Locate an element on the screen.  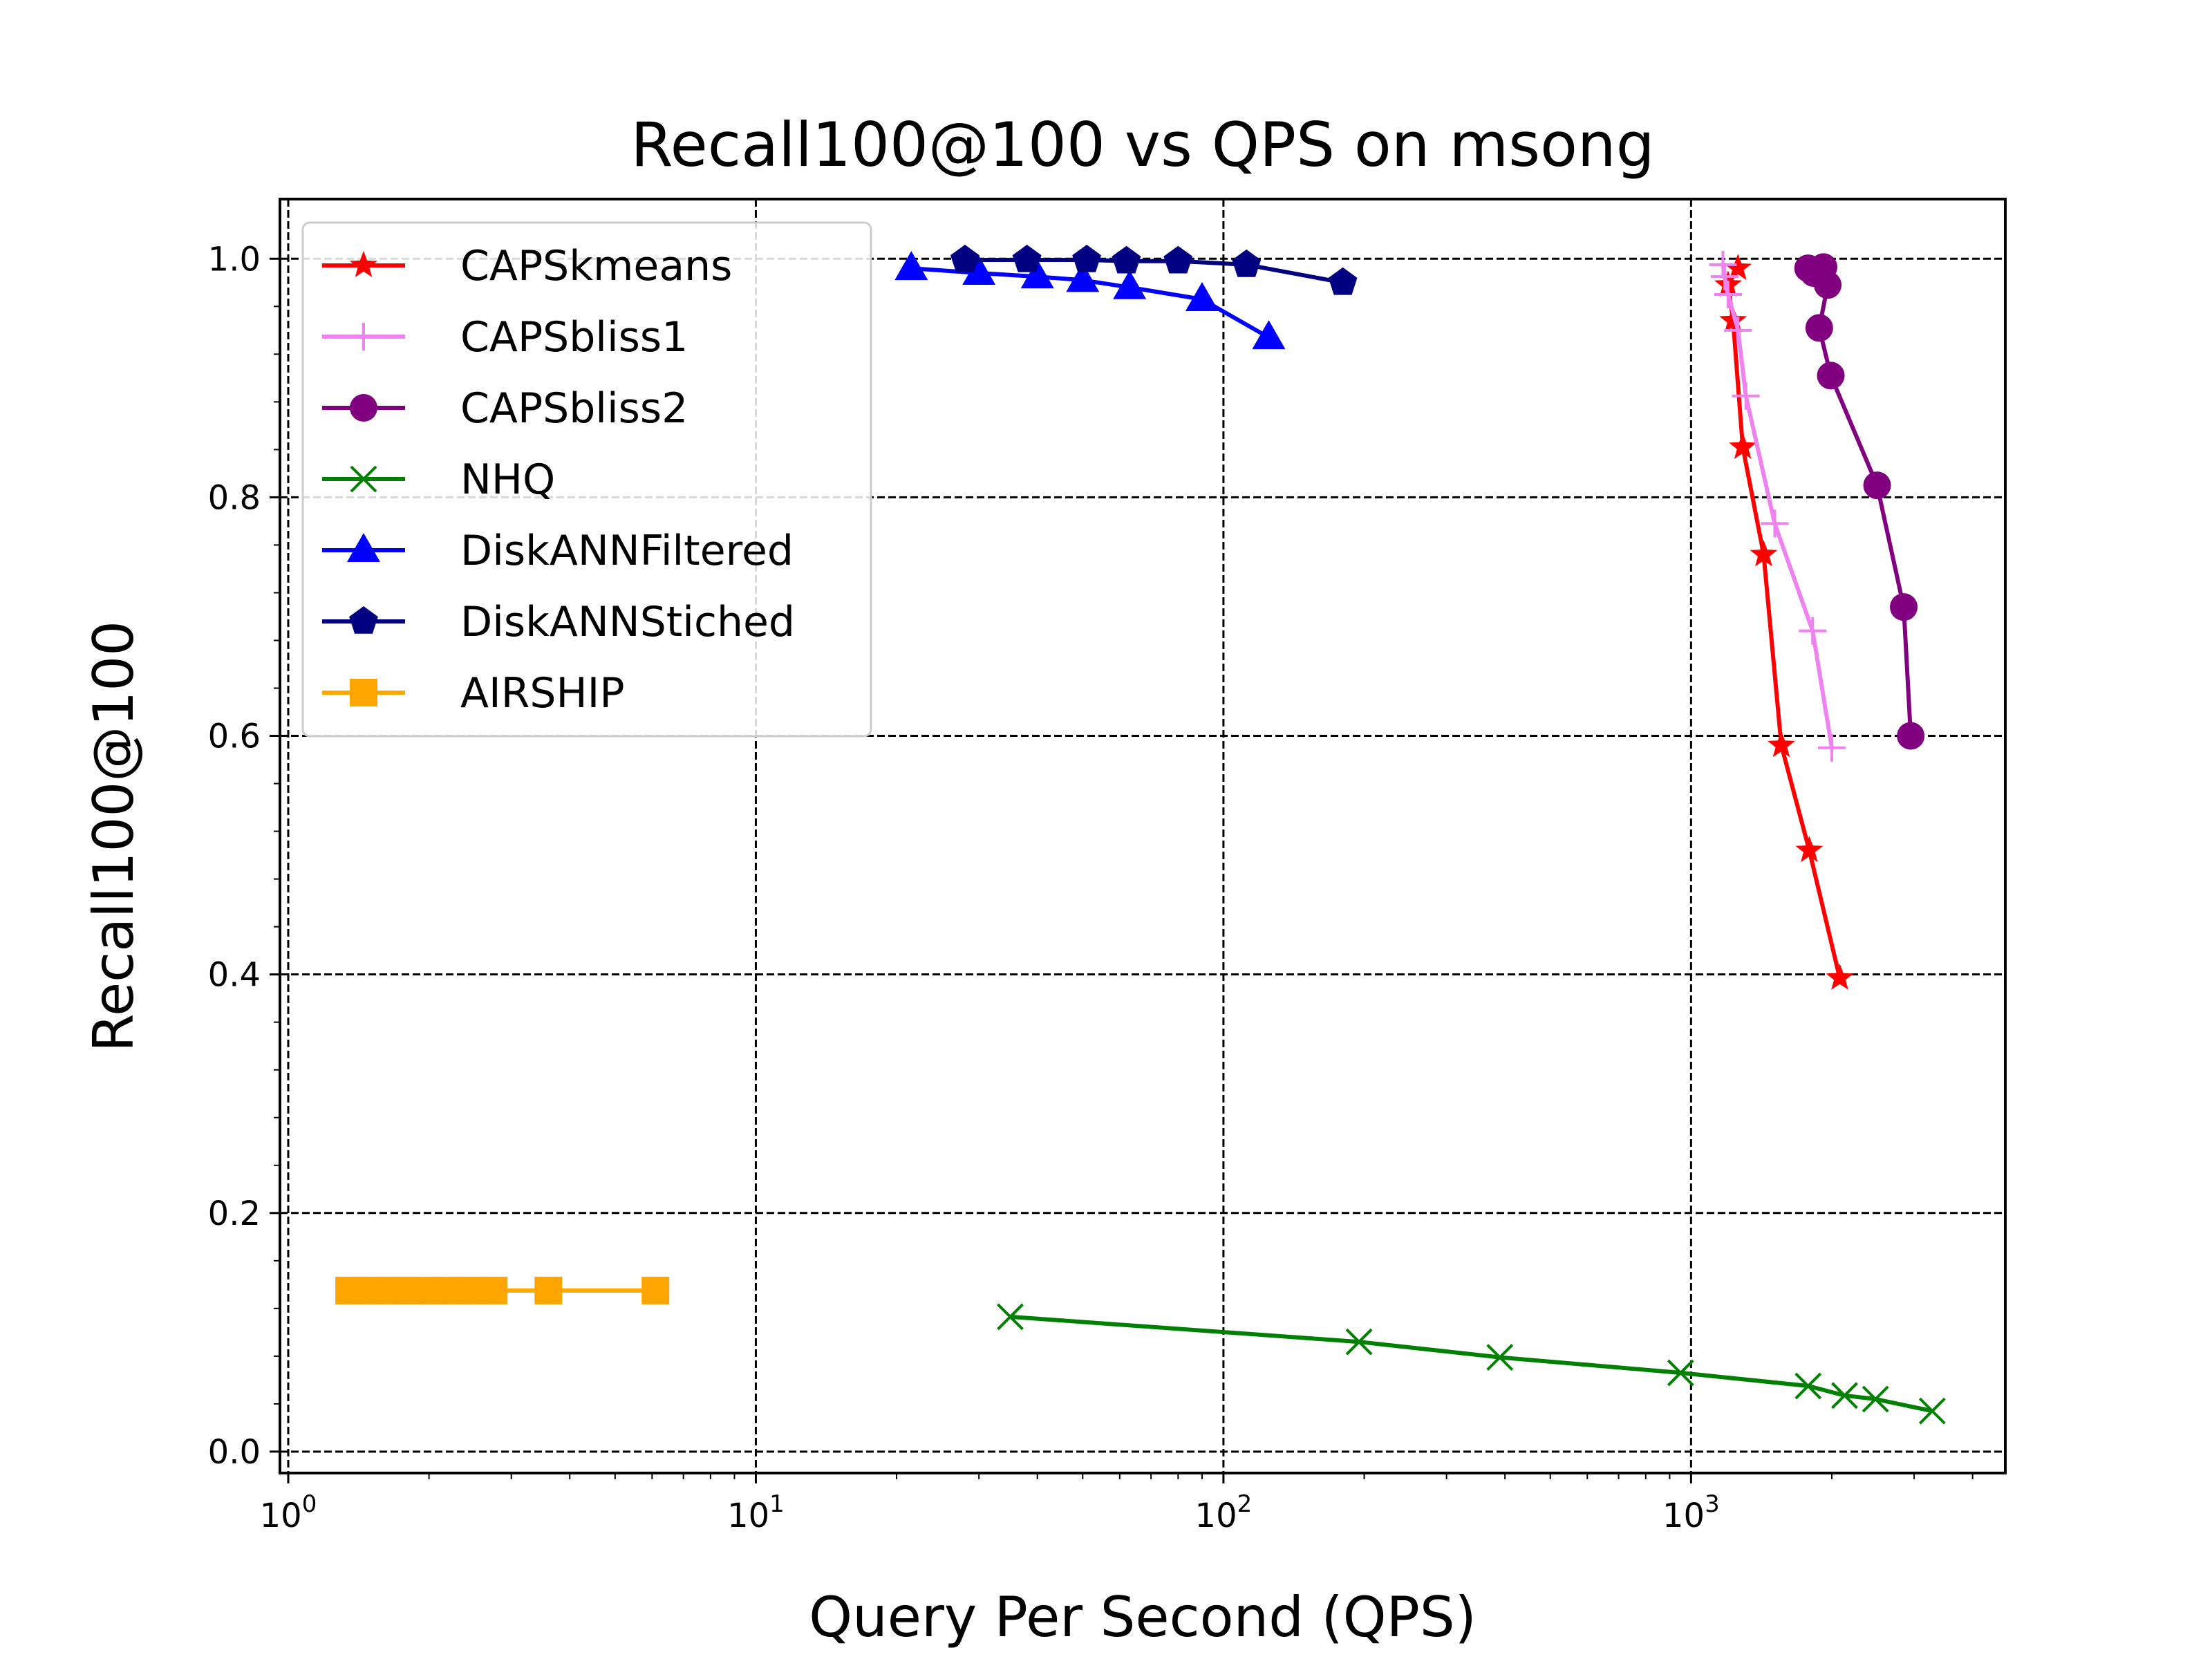
y-tick-label: 0.2 is located at coordinates (235, 1213).